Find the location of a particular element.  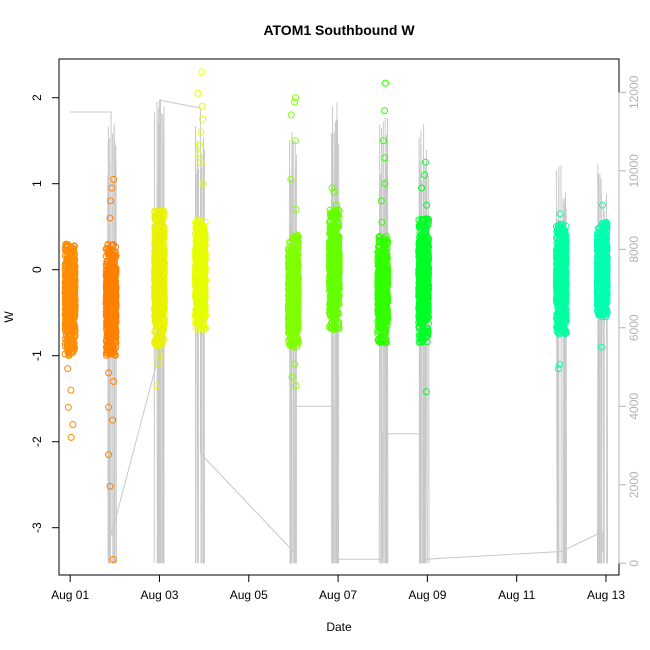

chart-title: ATOM1 Southbound W is located at coordinates (339, 30).